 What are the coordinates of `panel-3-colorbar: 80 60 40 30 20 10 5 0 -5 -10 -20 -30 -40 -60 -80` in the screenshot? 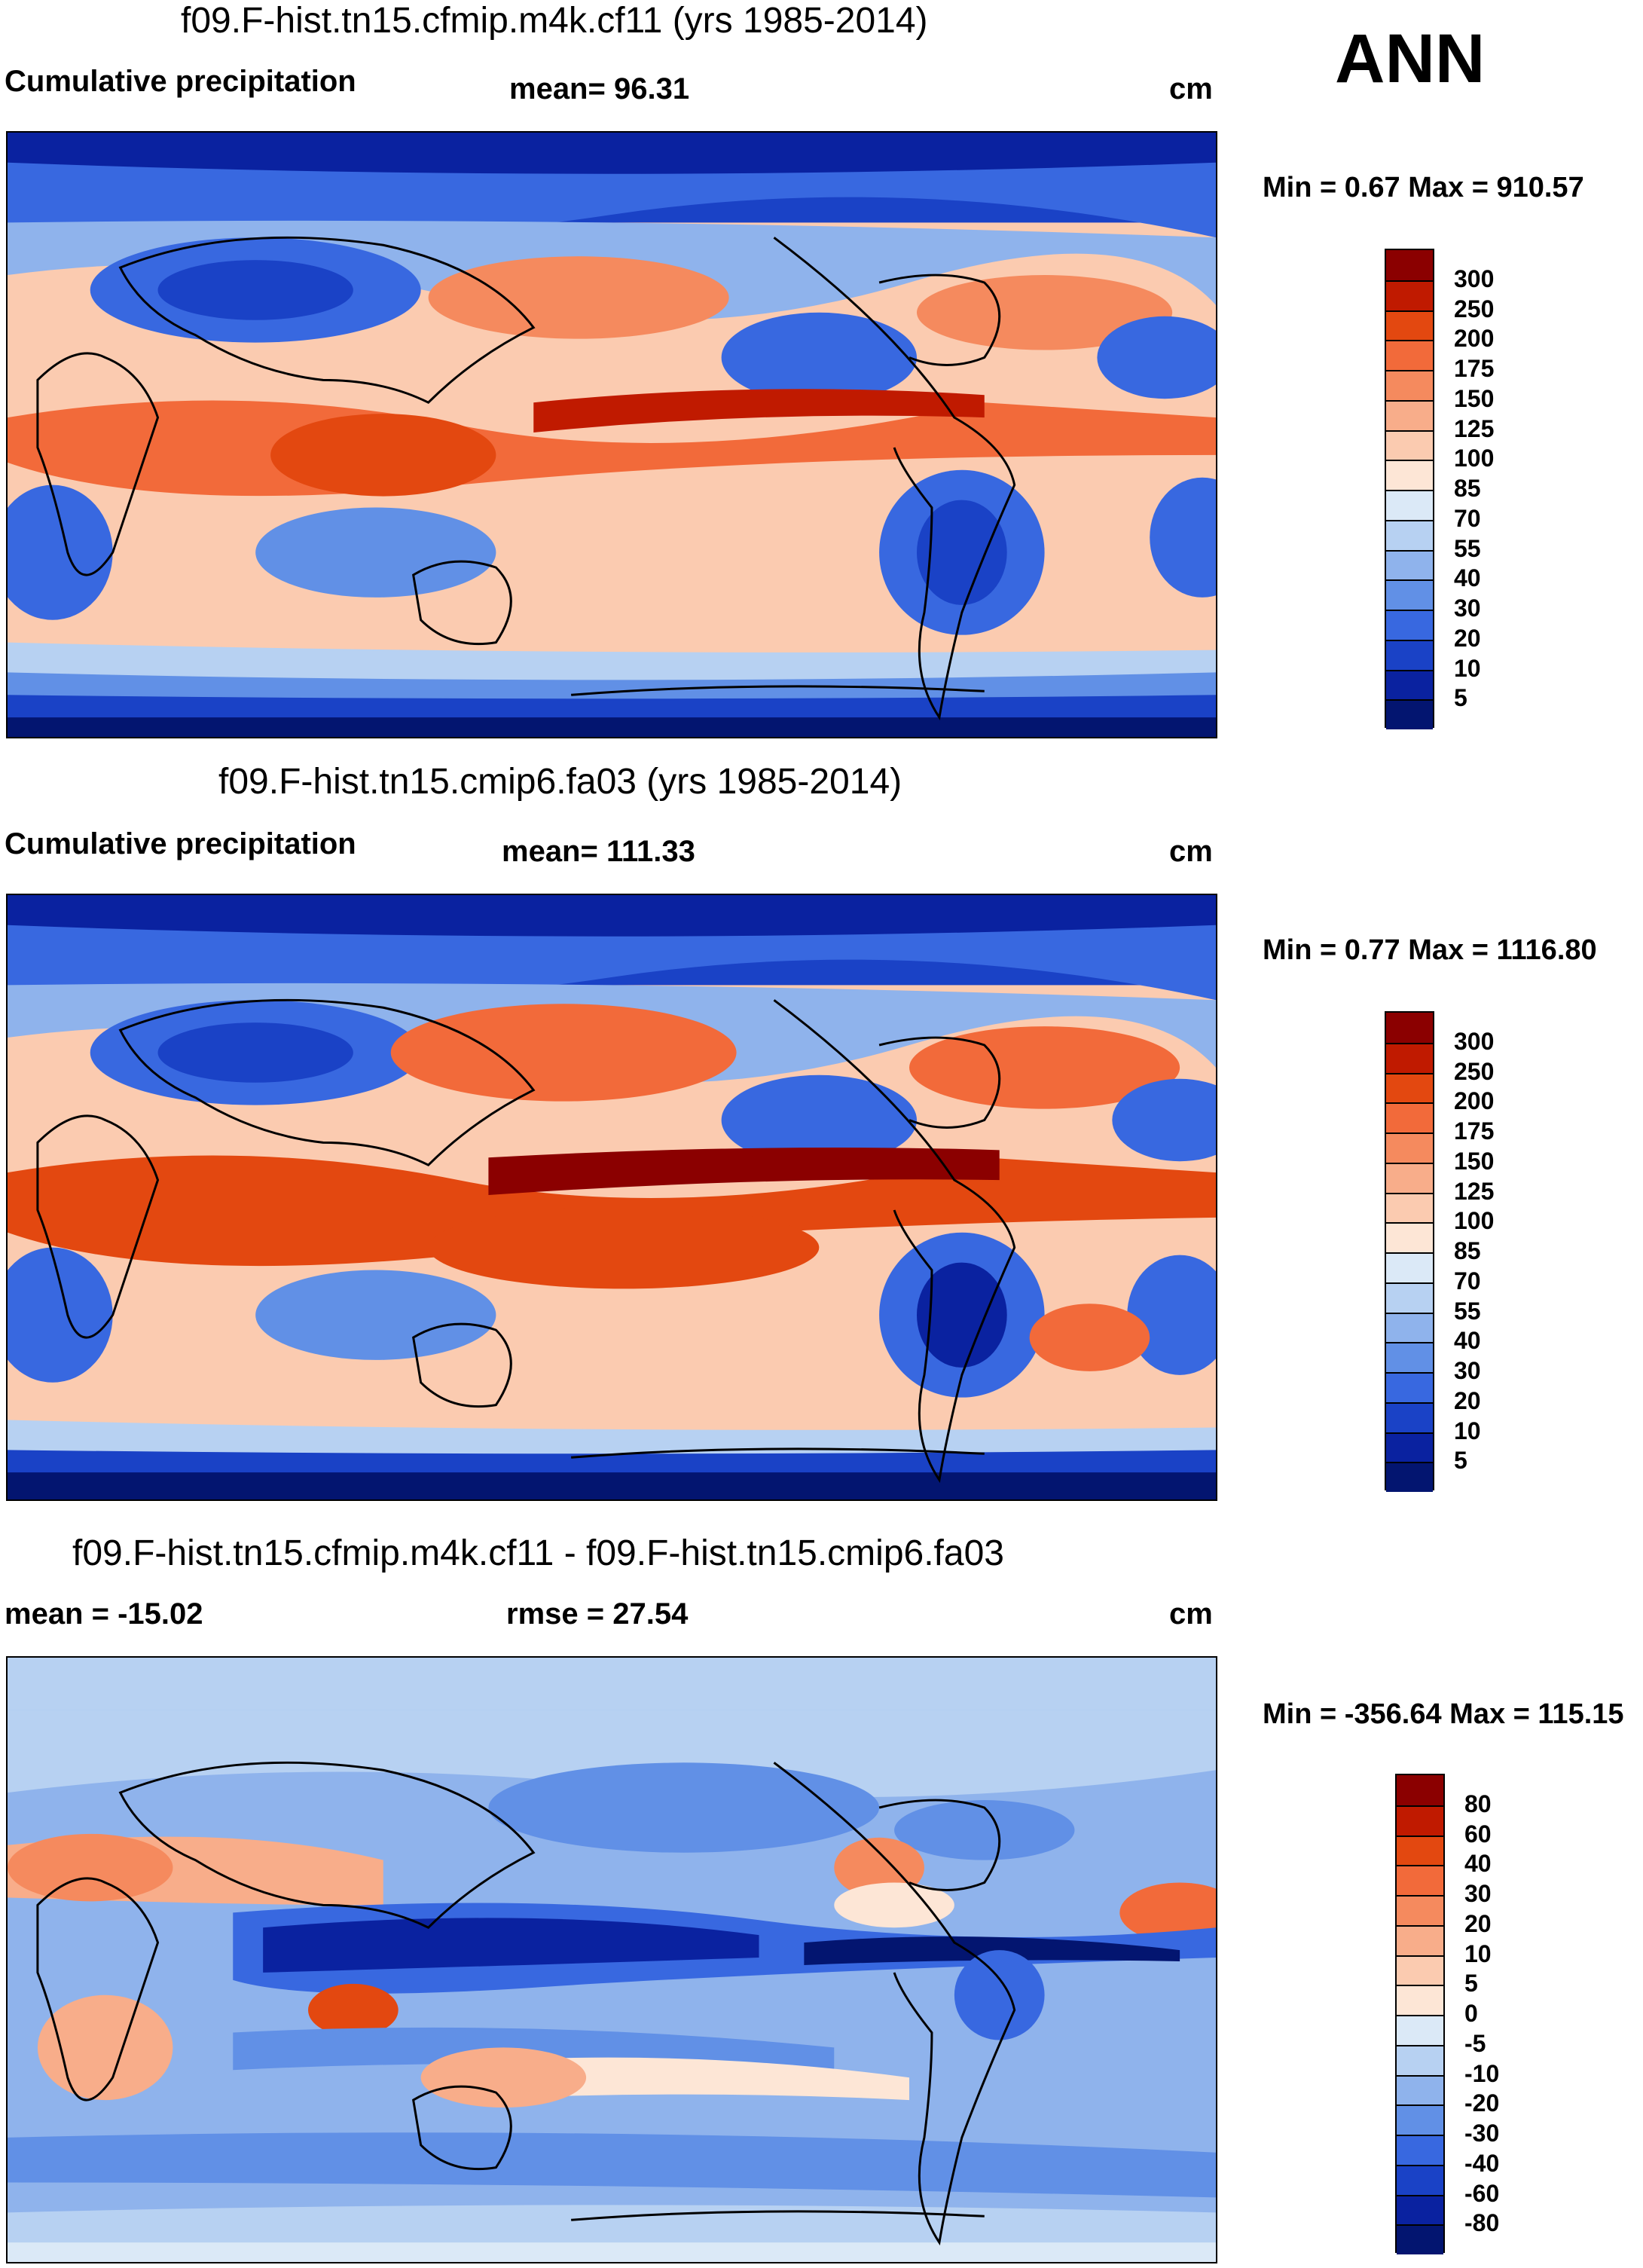 It's located at (1470, 2014).